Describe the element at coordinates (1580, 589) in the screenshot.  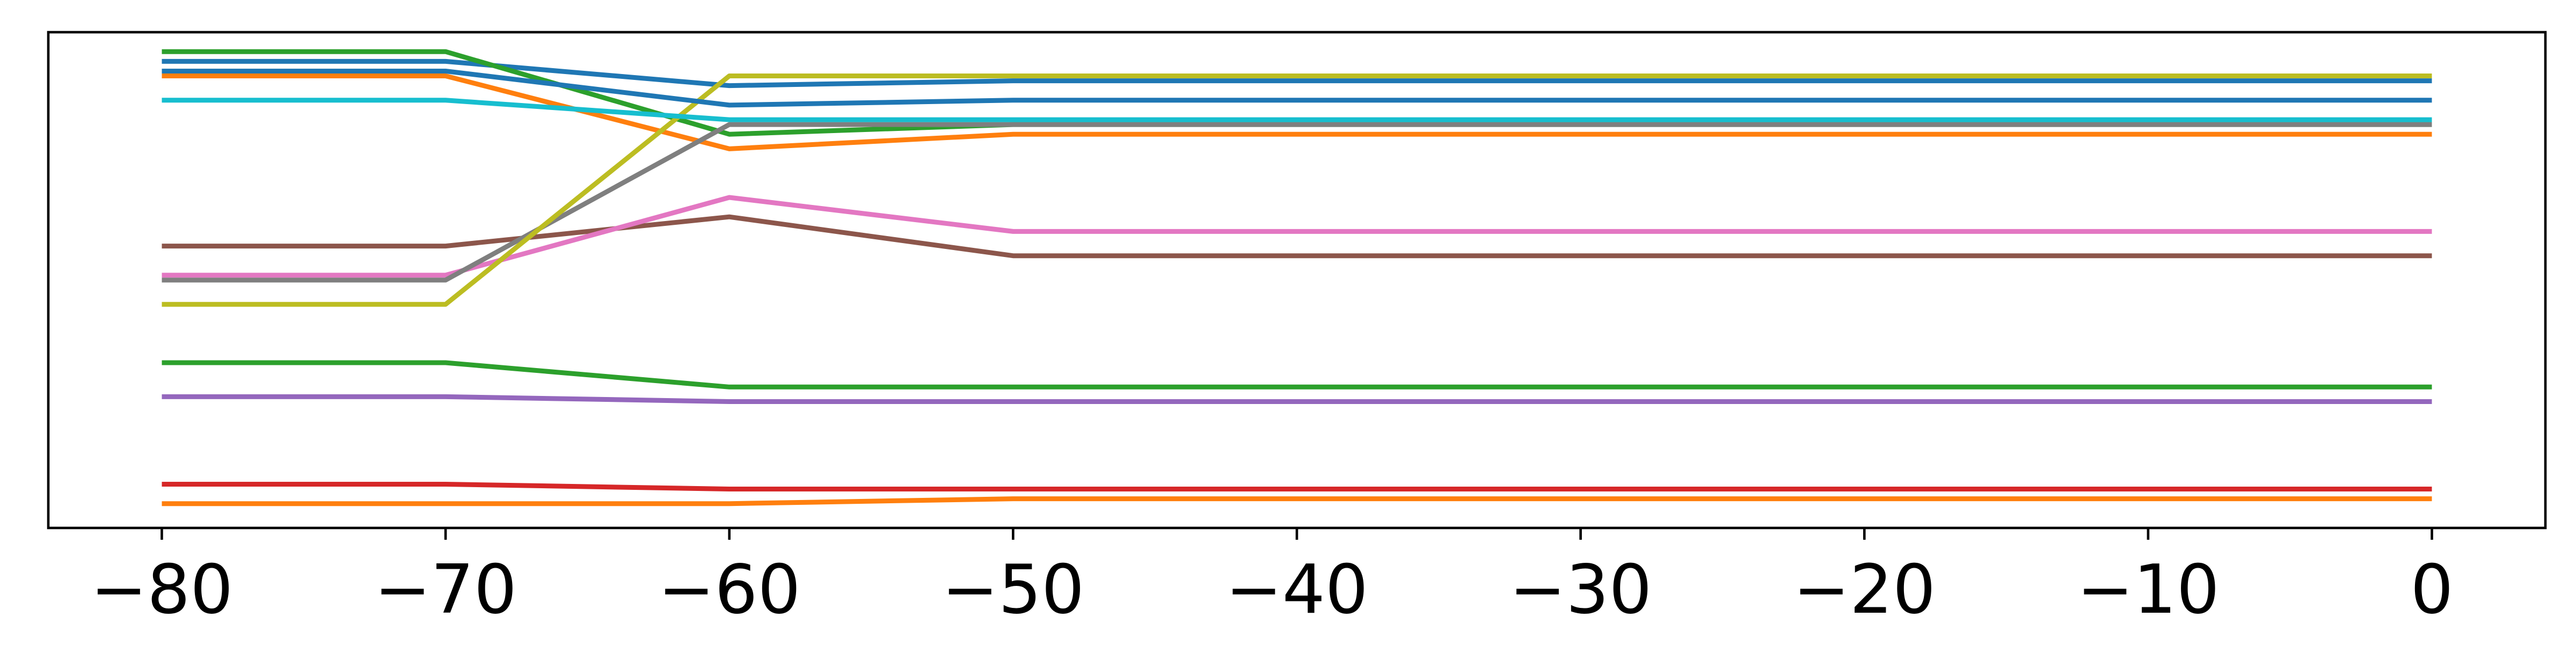
I see `x-tick-label: −30` at that location.